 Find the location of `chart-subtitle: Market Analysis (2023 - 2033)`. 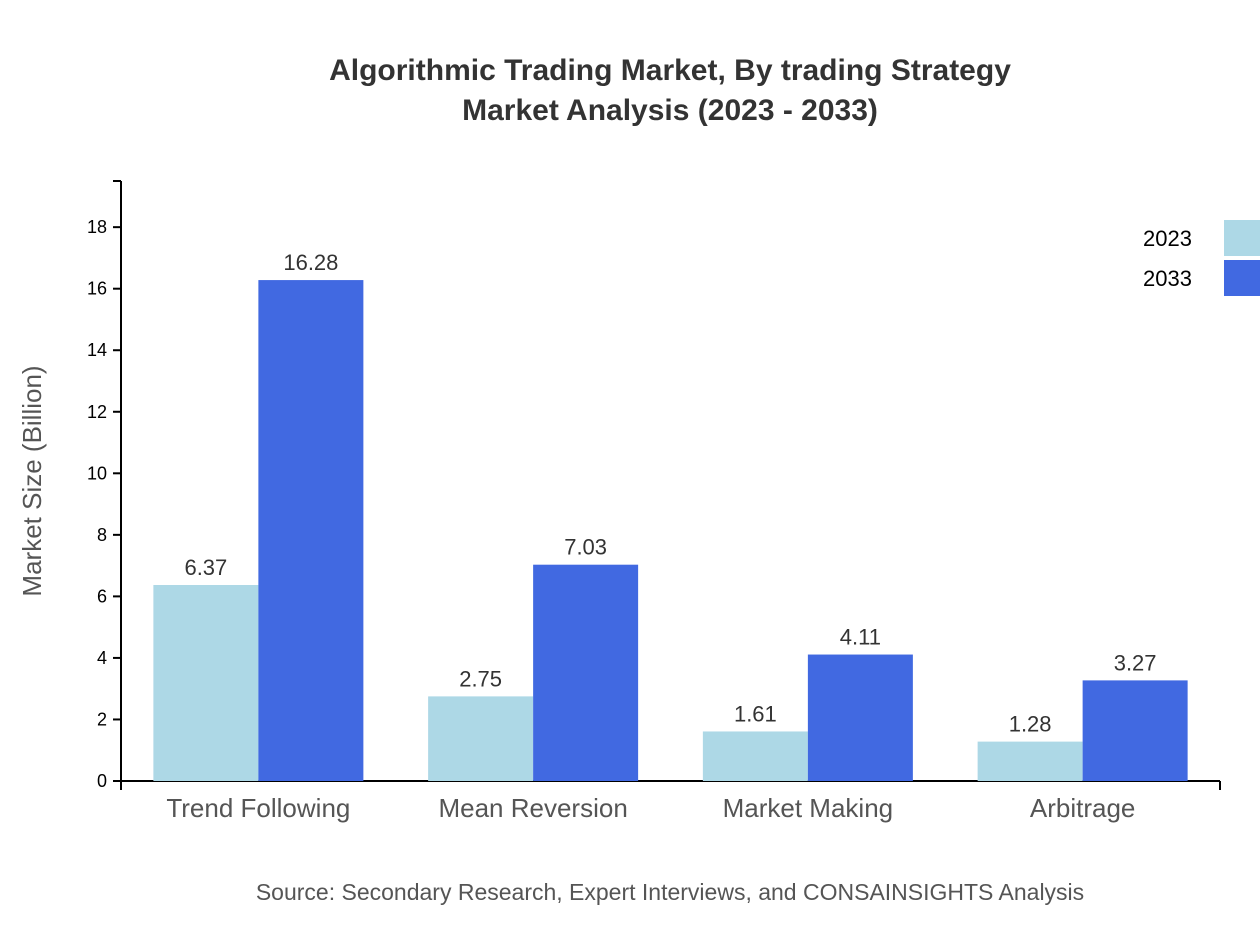

chart-subtitle: Market Analysis (2023 - 2033) is located at coordinates (670, 110).